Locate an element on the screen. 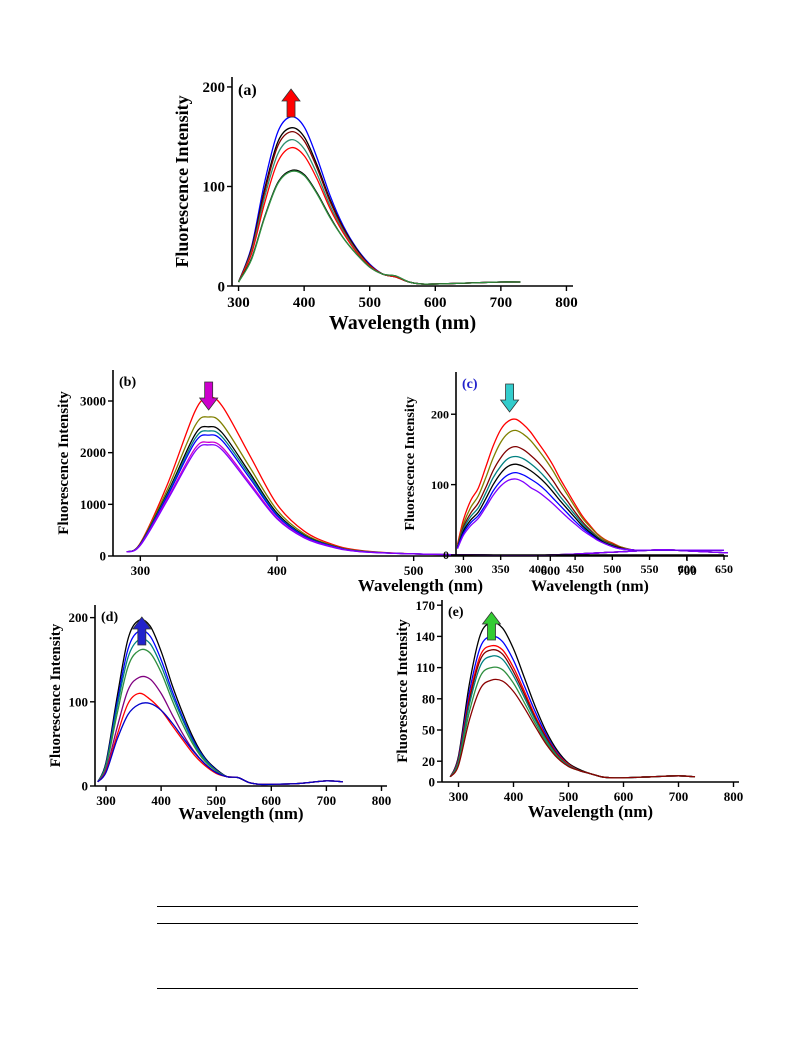 The height and width of the screenshot is (1057, 793). panel-label: (c) is located at coordinates (470, 384).